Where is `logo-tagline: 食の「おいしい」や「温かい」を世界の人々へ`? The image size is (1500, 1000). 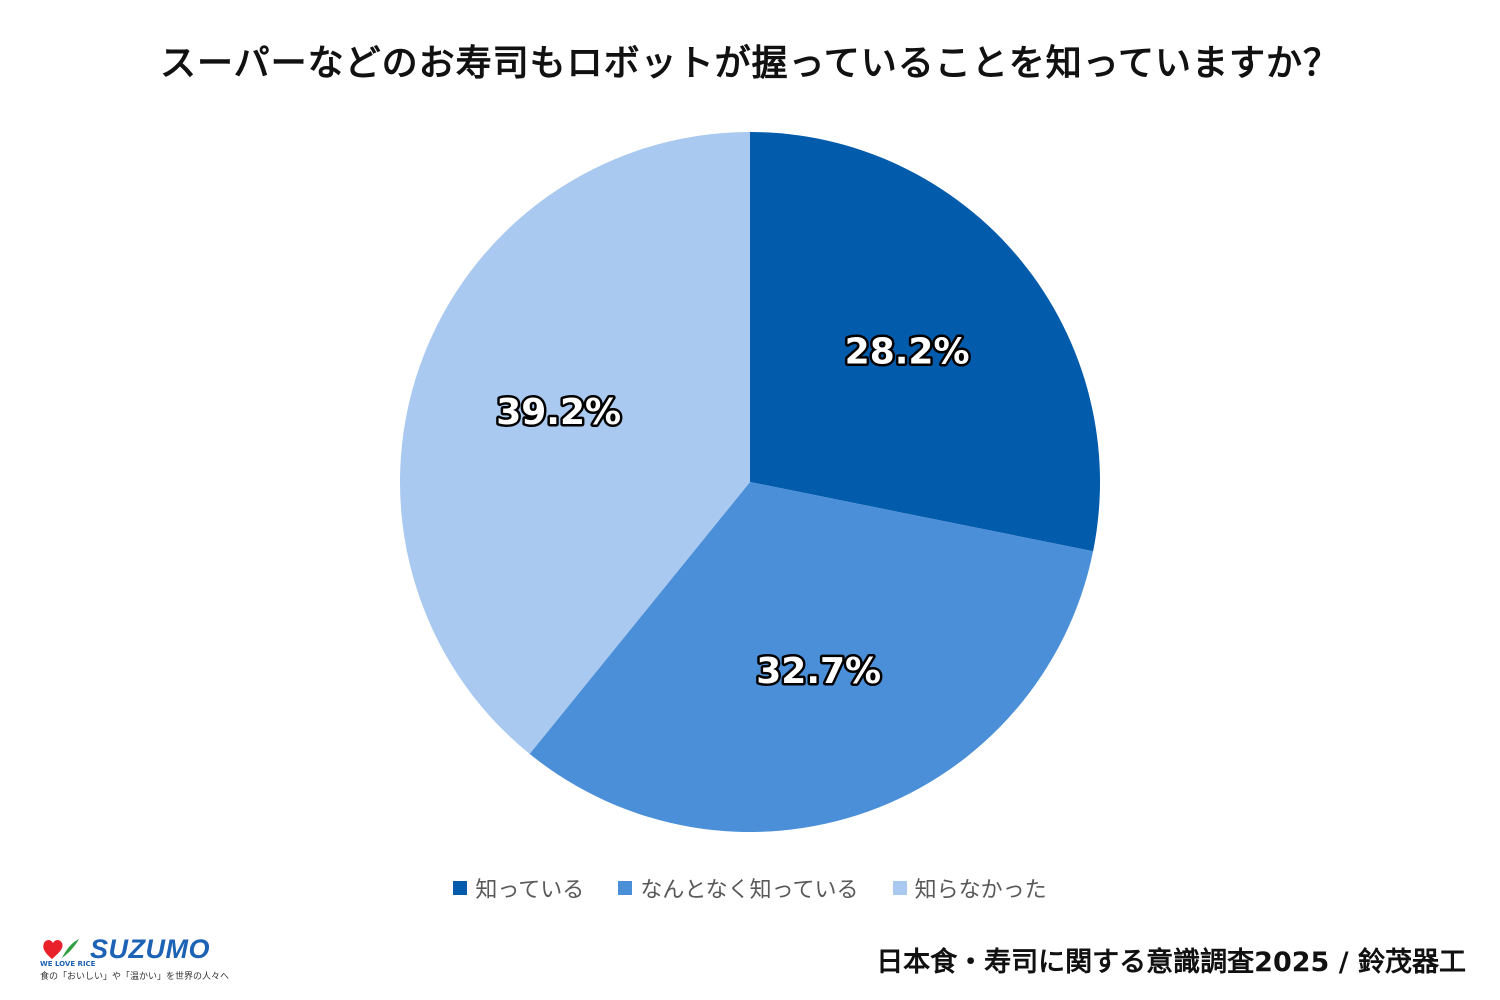 logo-tagline: 食の「おいしい」や「温かい」を世界の人々へ is located at coordinates (135, 977).